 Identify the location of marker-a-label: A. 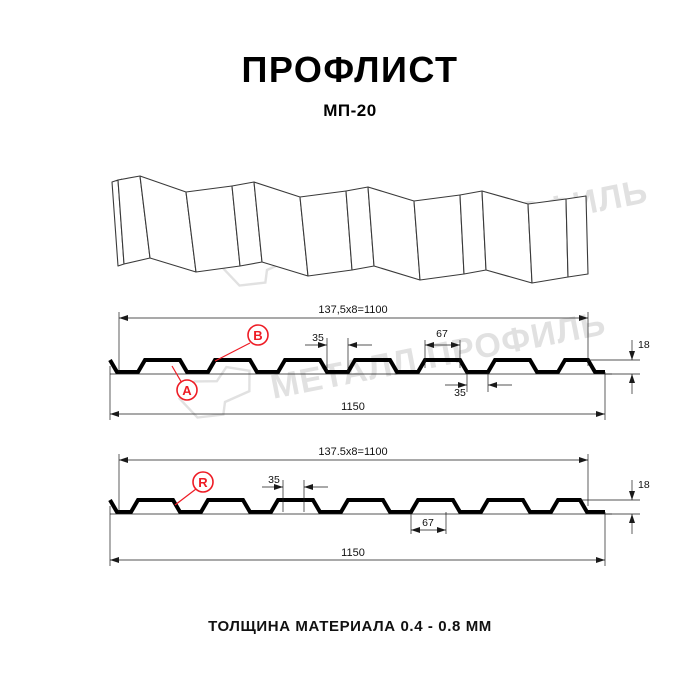
(187, 390).